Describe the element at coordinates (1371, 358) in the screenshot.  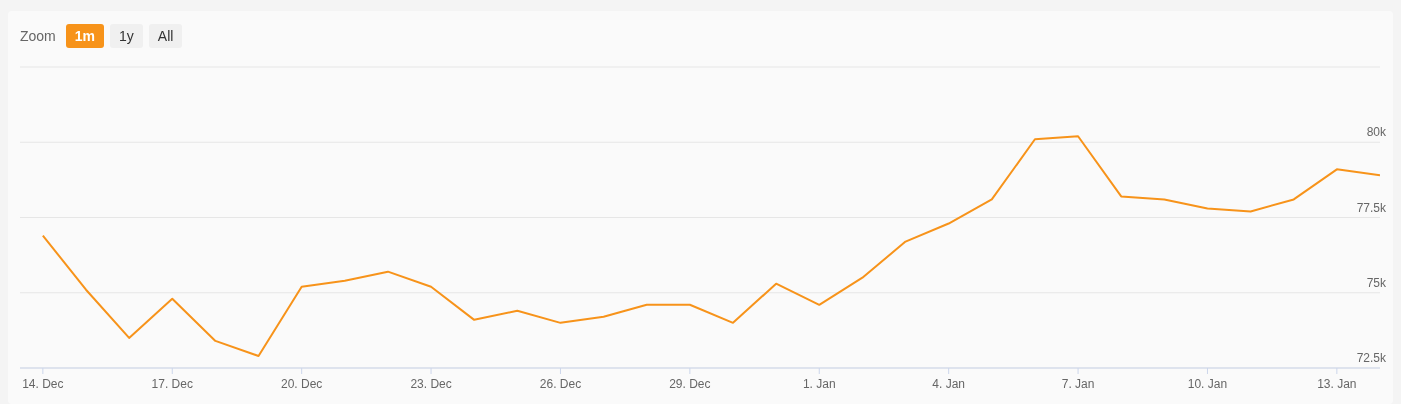
I see `y-tick-label: 72.5k` at that location.